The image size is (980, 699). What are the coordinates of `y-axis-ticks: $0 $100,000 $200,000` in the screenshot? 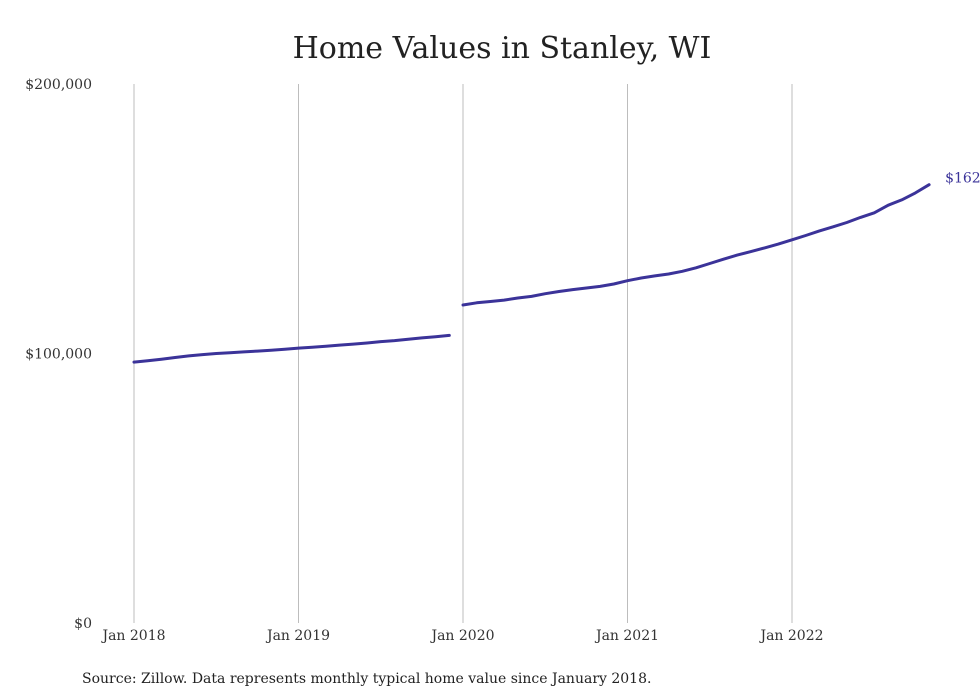 It's located at (58, 354).